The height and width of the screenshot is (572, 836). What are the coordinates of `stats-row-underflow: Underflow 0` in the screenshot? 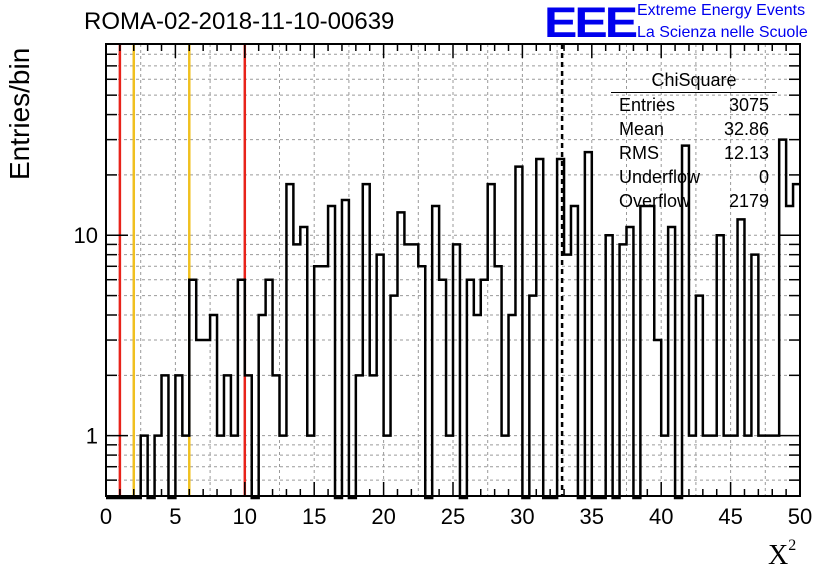 It's located at (694, 177).